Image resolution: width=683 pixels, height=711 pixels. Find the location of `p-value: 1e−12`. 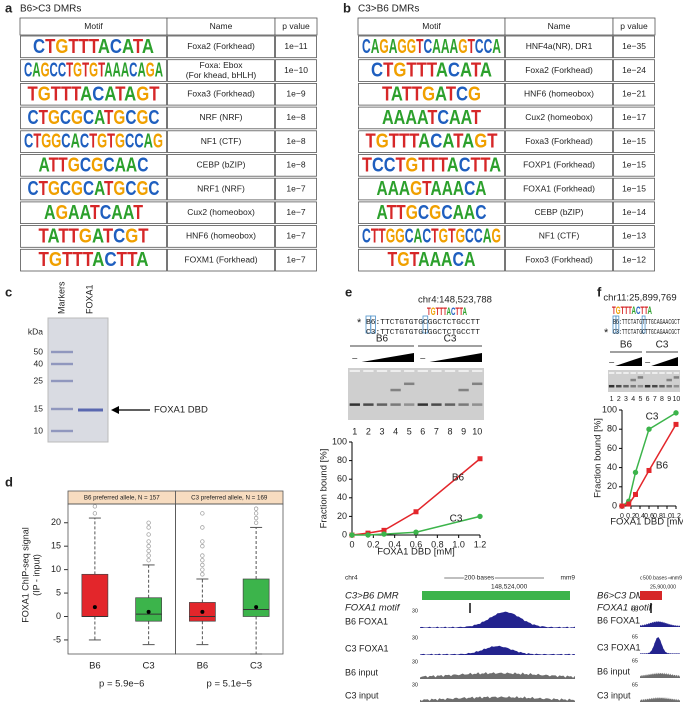

p-value: 1e−12 is located at coordinates (634, 259).